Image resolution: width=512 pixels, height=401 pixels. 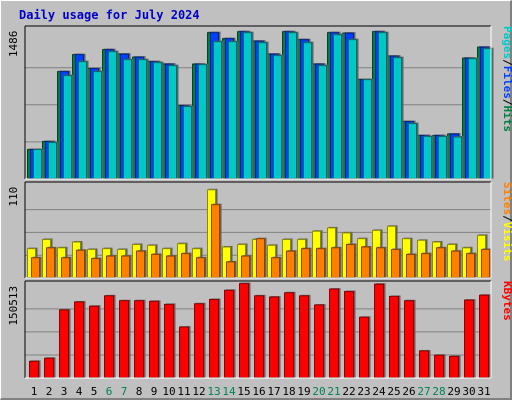 What do you see at coordinates (139, 391) in the screenshot?
I see `x-tick-label-day-8: 8` at bounding box center [139, 391].